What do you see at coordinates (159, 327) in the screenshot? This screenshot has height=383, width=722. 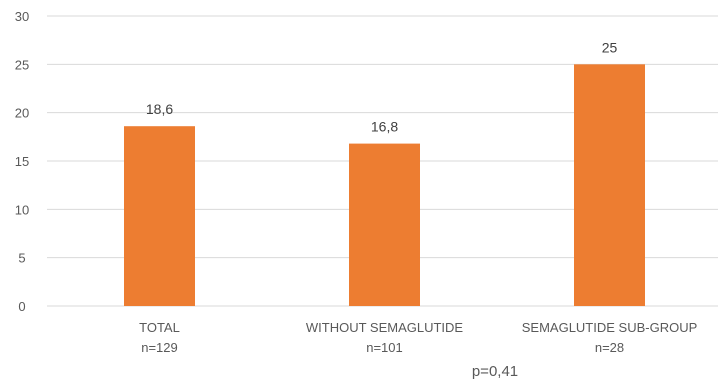 I see `category-label: TOTAL` at bounding box center [159, 327].